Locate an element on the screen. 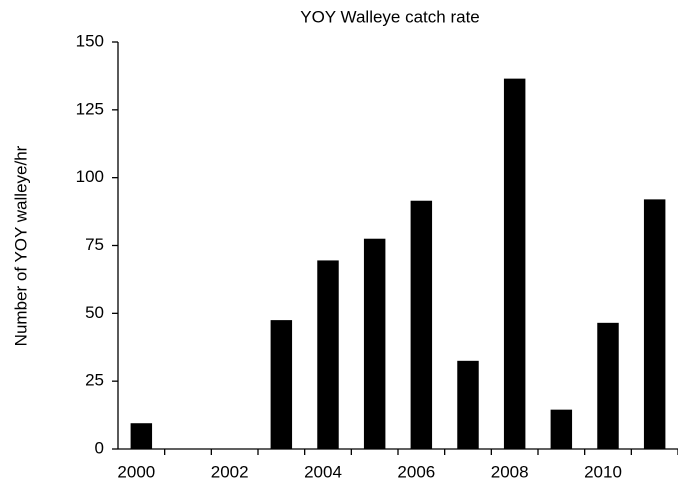  y-tick-label: 50 is located at coordinates (94, 312).